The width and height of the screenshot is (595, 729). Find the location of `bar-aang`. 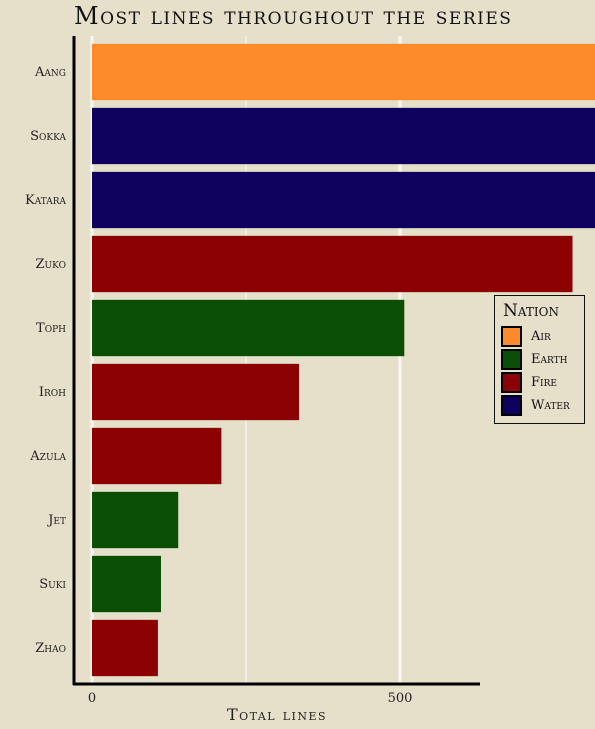

bar-aang is located at coordinates (343, 72).